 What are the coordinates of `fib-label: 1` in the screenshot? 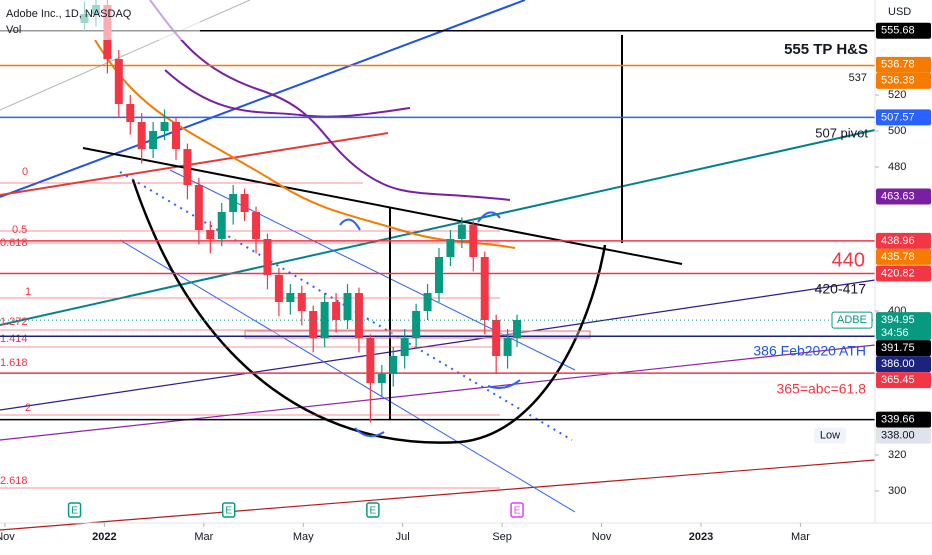 It's located at (28, 292).